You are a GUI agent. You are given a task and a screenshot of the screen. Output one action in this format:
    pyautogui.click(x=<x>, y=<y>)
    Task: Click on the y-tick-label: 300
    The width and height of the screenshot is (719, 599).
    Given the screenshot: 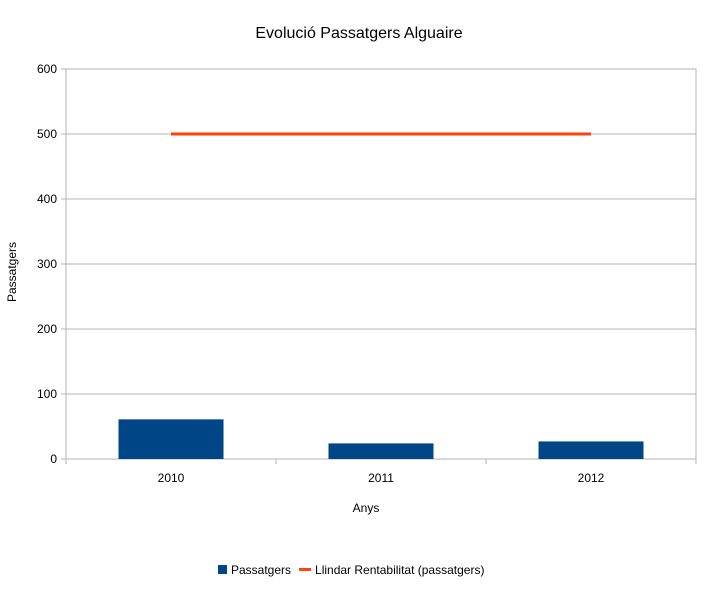 What is the action you would take?
    pyautogui.click(x=47, y=264)
    